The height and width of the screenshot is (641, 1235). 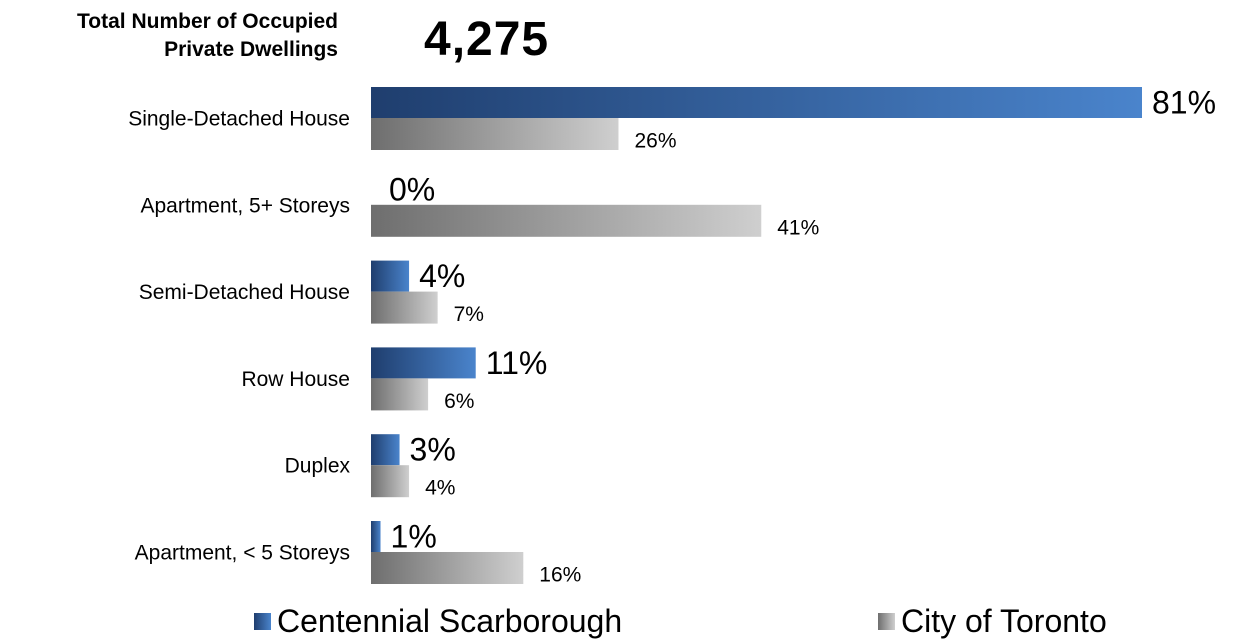 I want to click on chart-legend: Centennial Scarborough City of Toronto, so click(x=617, y=621).